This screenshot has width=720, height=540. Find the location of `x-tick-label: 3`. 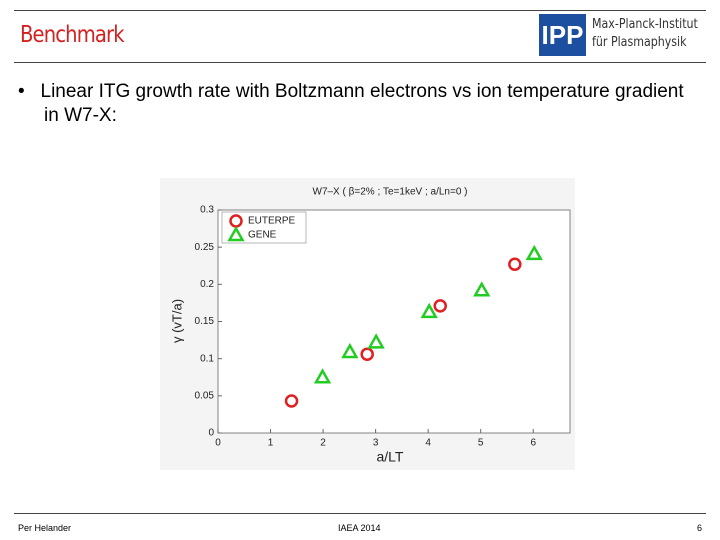

x-tick-label: 3 is located at coordinates (376, 443).